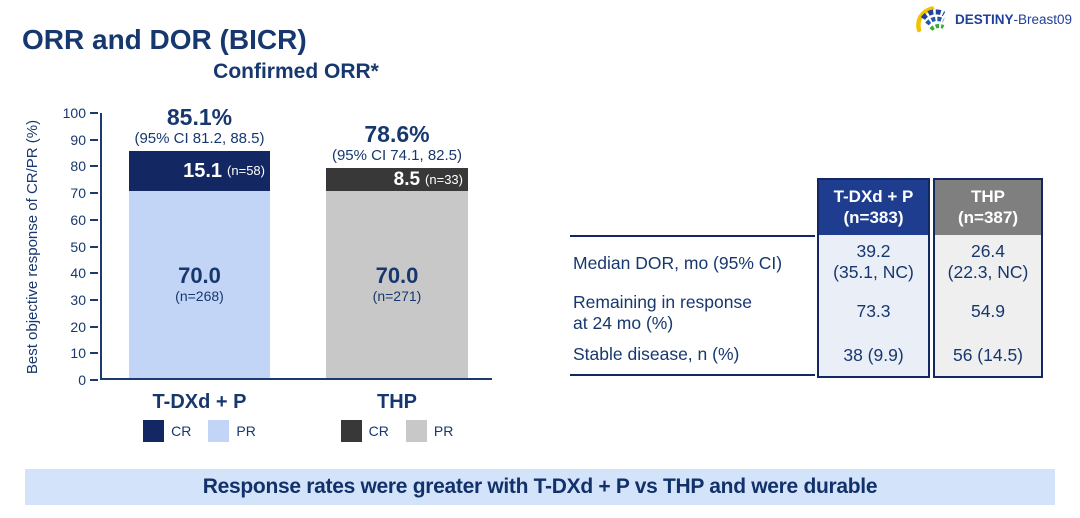 This screenshot has height=518, width=1080. I want to click on y-tick-label: 10, so click(78, 353).